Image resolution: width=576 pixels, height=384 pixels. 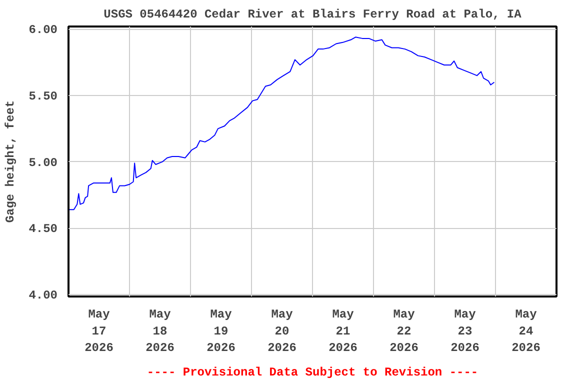 I want to click on x-tick-label: May 23 2026, so click(x=465, y=332).